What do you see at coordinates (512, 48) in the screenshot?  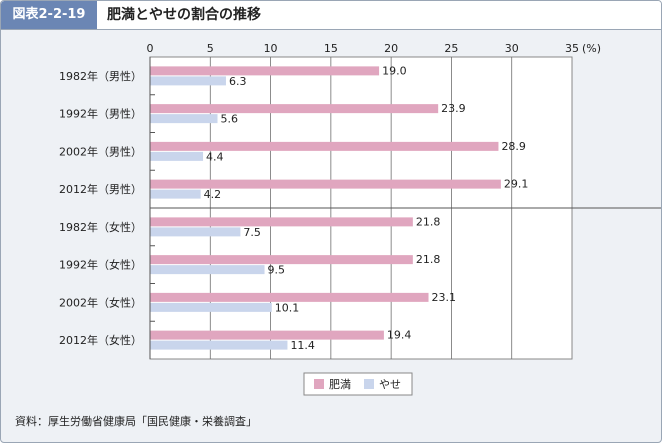 I see `x-tick-label: 30` at bounding box center [512, 48].